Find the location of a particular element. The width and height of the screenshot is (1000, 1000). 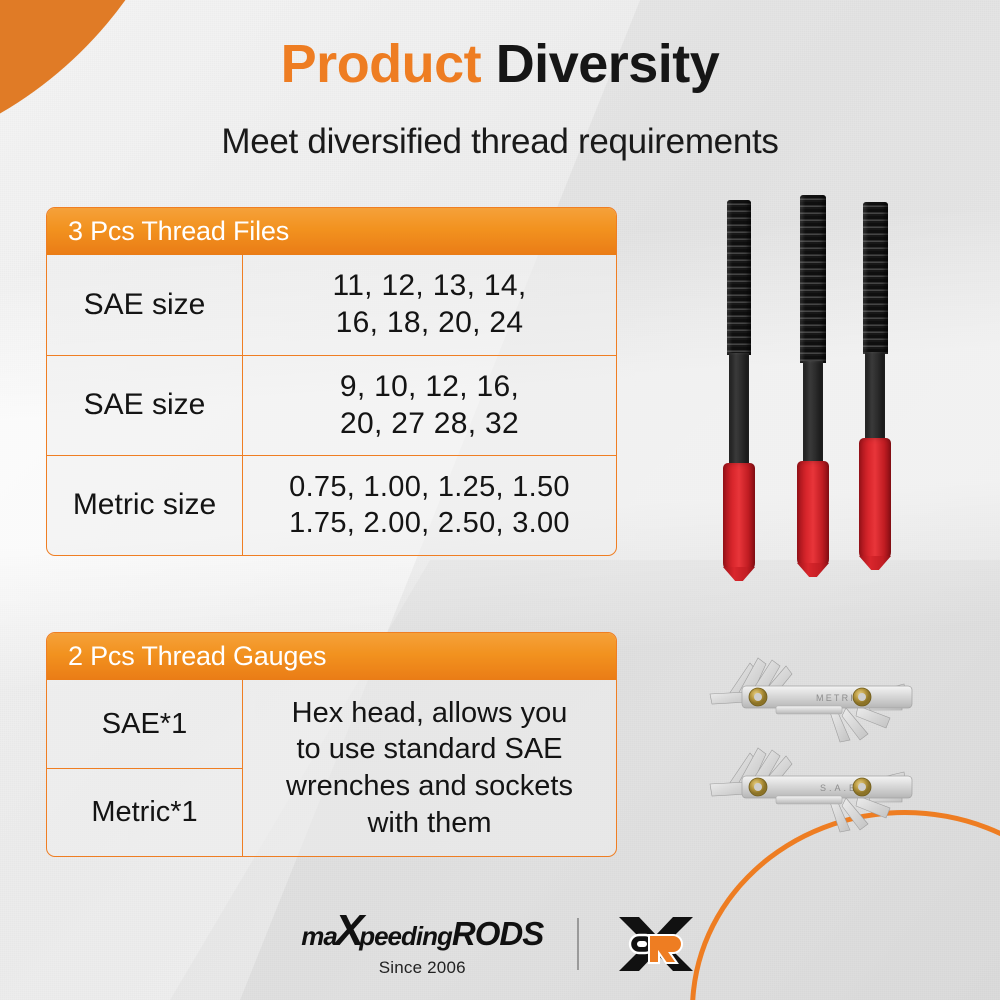

thread-files-photo is located at coordinates (820, 381).